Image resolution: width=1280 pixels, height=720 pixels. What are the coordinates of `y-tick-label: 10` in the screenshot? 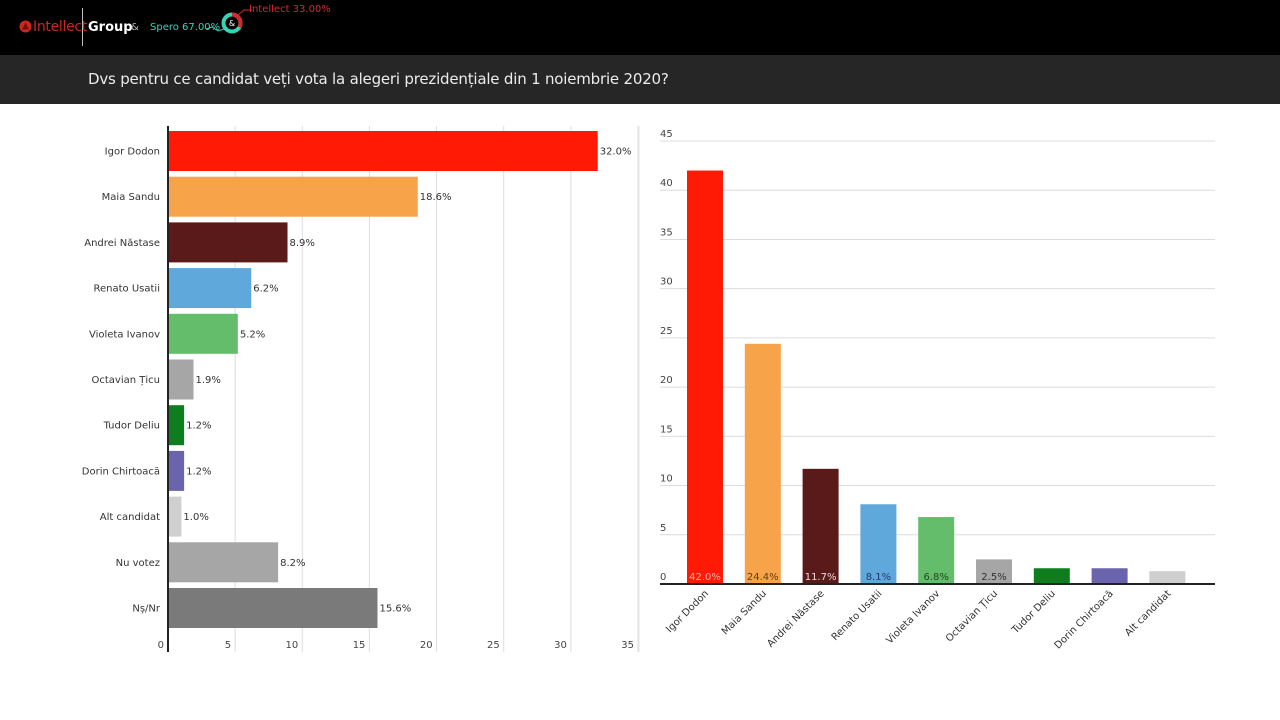 It's located at (666, 479).